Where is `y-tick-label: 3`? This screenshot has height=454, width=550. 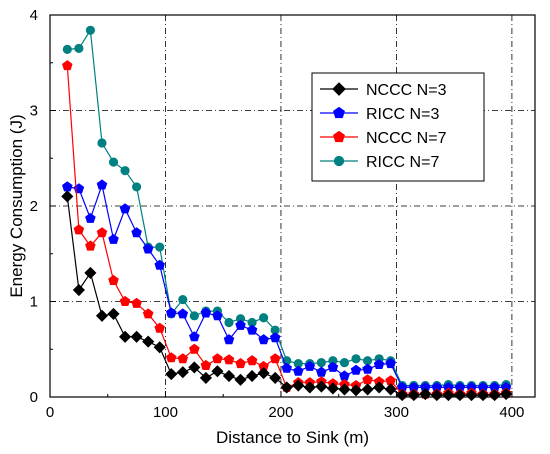 y-tick-label: 3 is located at coordinates (34, 111).